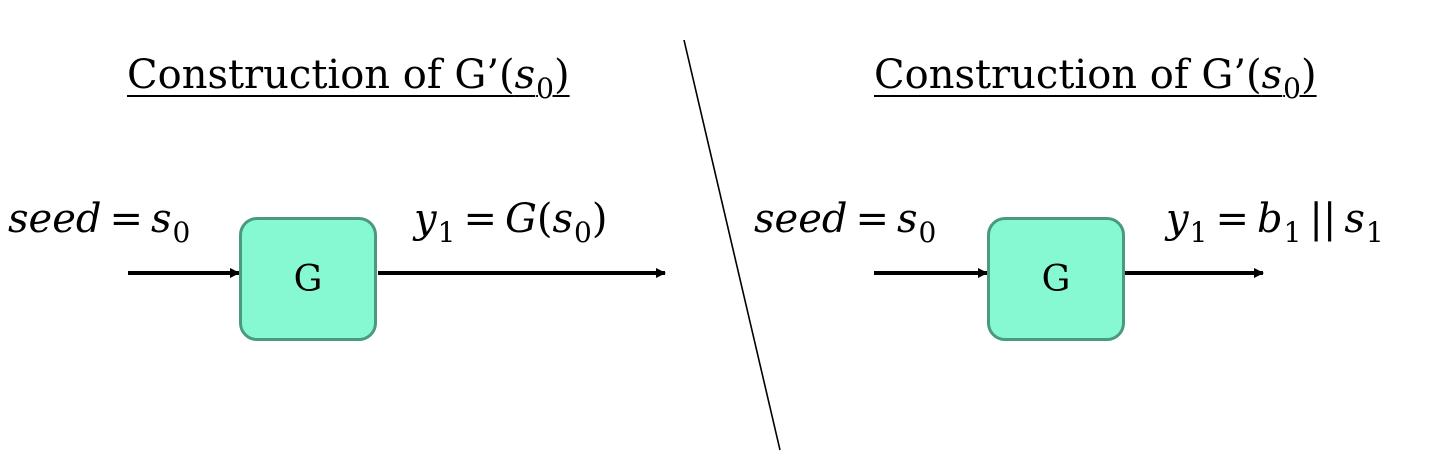 Image resolution: width=1442 pixels, height=452 pixels. Describe the element at coordinates (1232, 219) in the screenshot. I see `right-output-eq: =` at that location.